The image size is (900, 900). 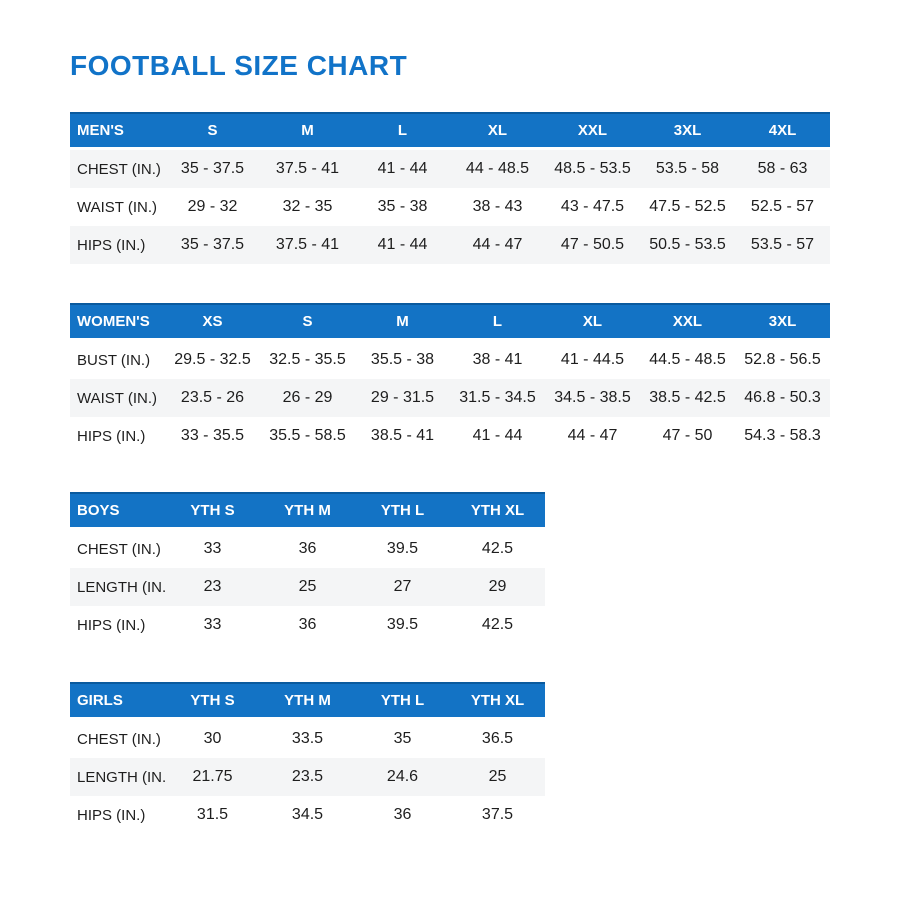 I want to click on size-value-cell: 48.5 - 53.5, so click(x=592, y=168).